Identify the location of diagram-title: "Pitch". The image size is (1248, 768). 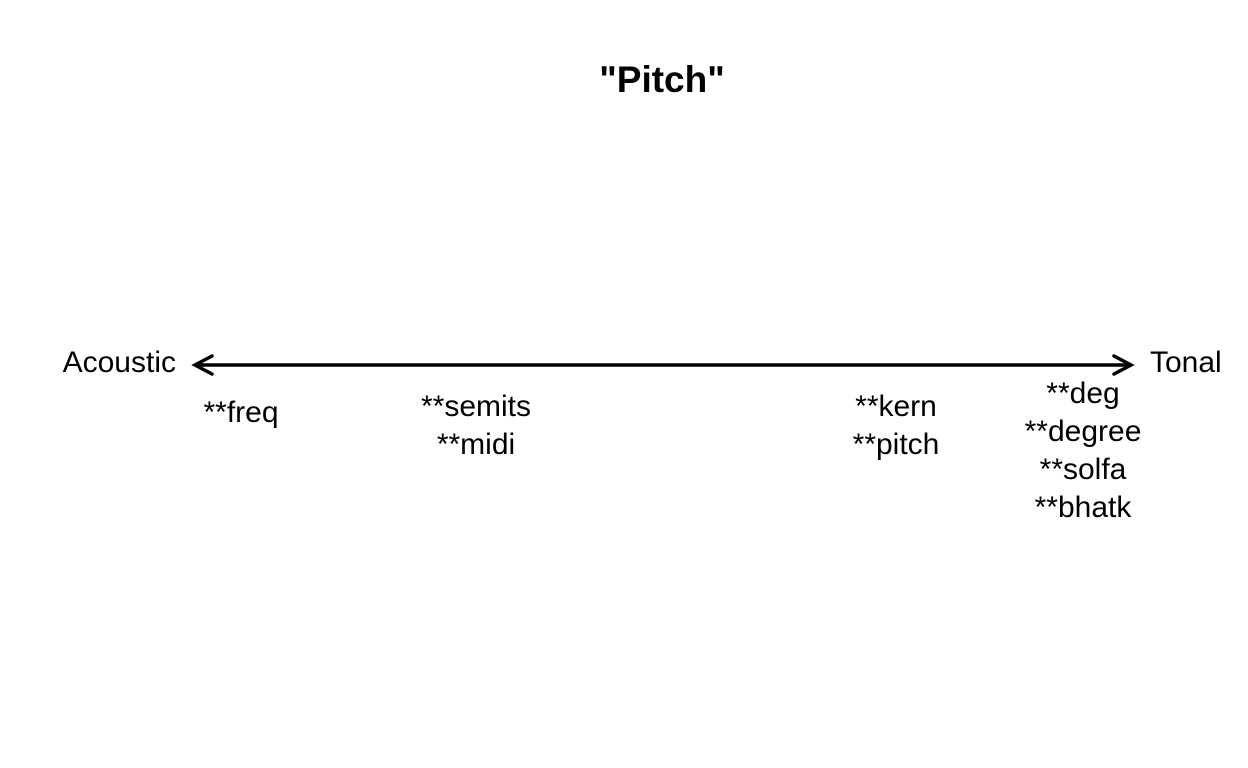
(662, 79).